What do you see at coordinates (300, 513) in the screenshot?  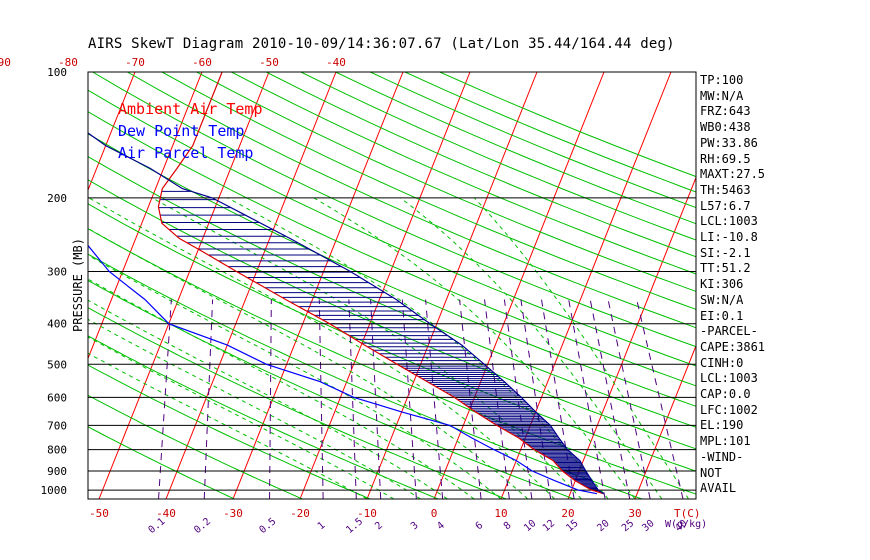 I see `bottom-temp-tick: -20` at bounding box center [300, 513].